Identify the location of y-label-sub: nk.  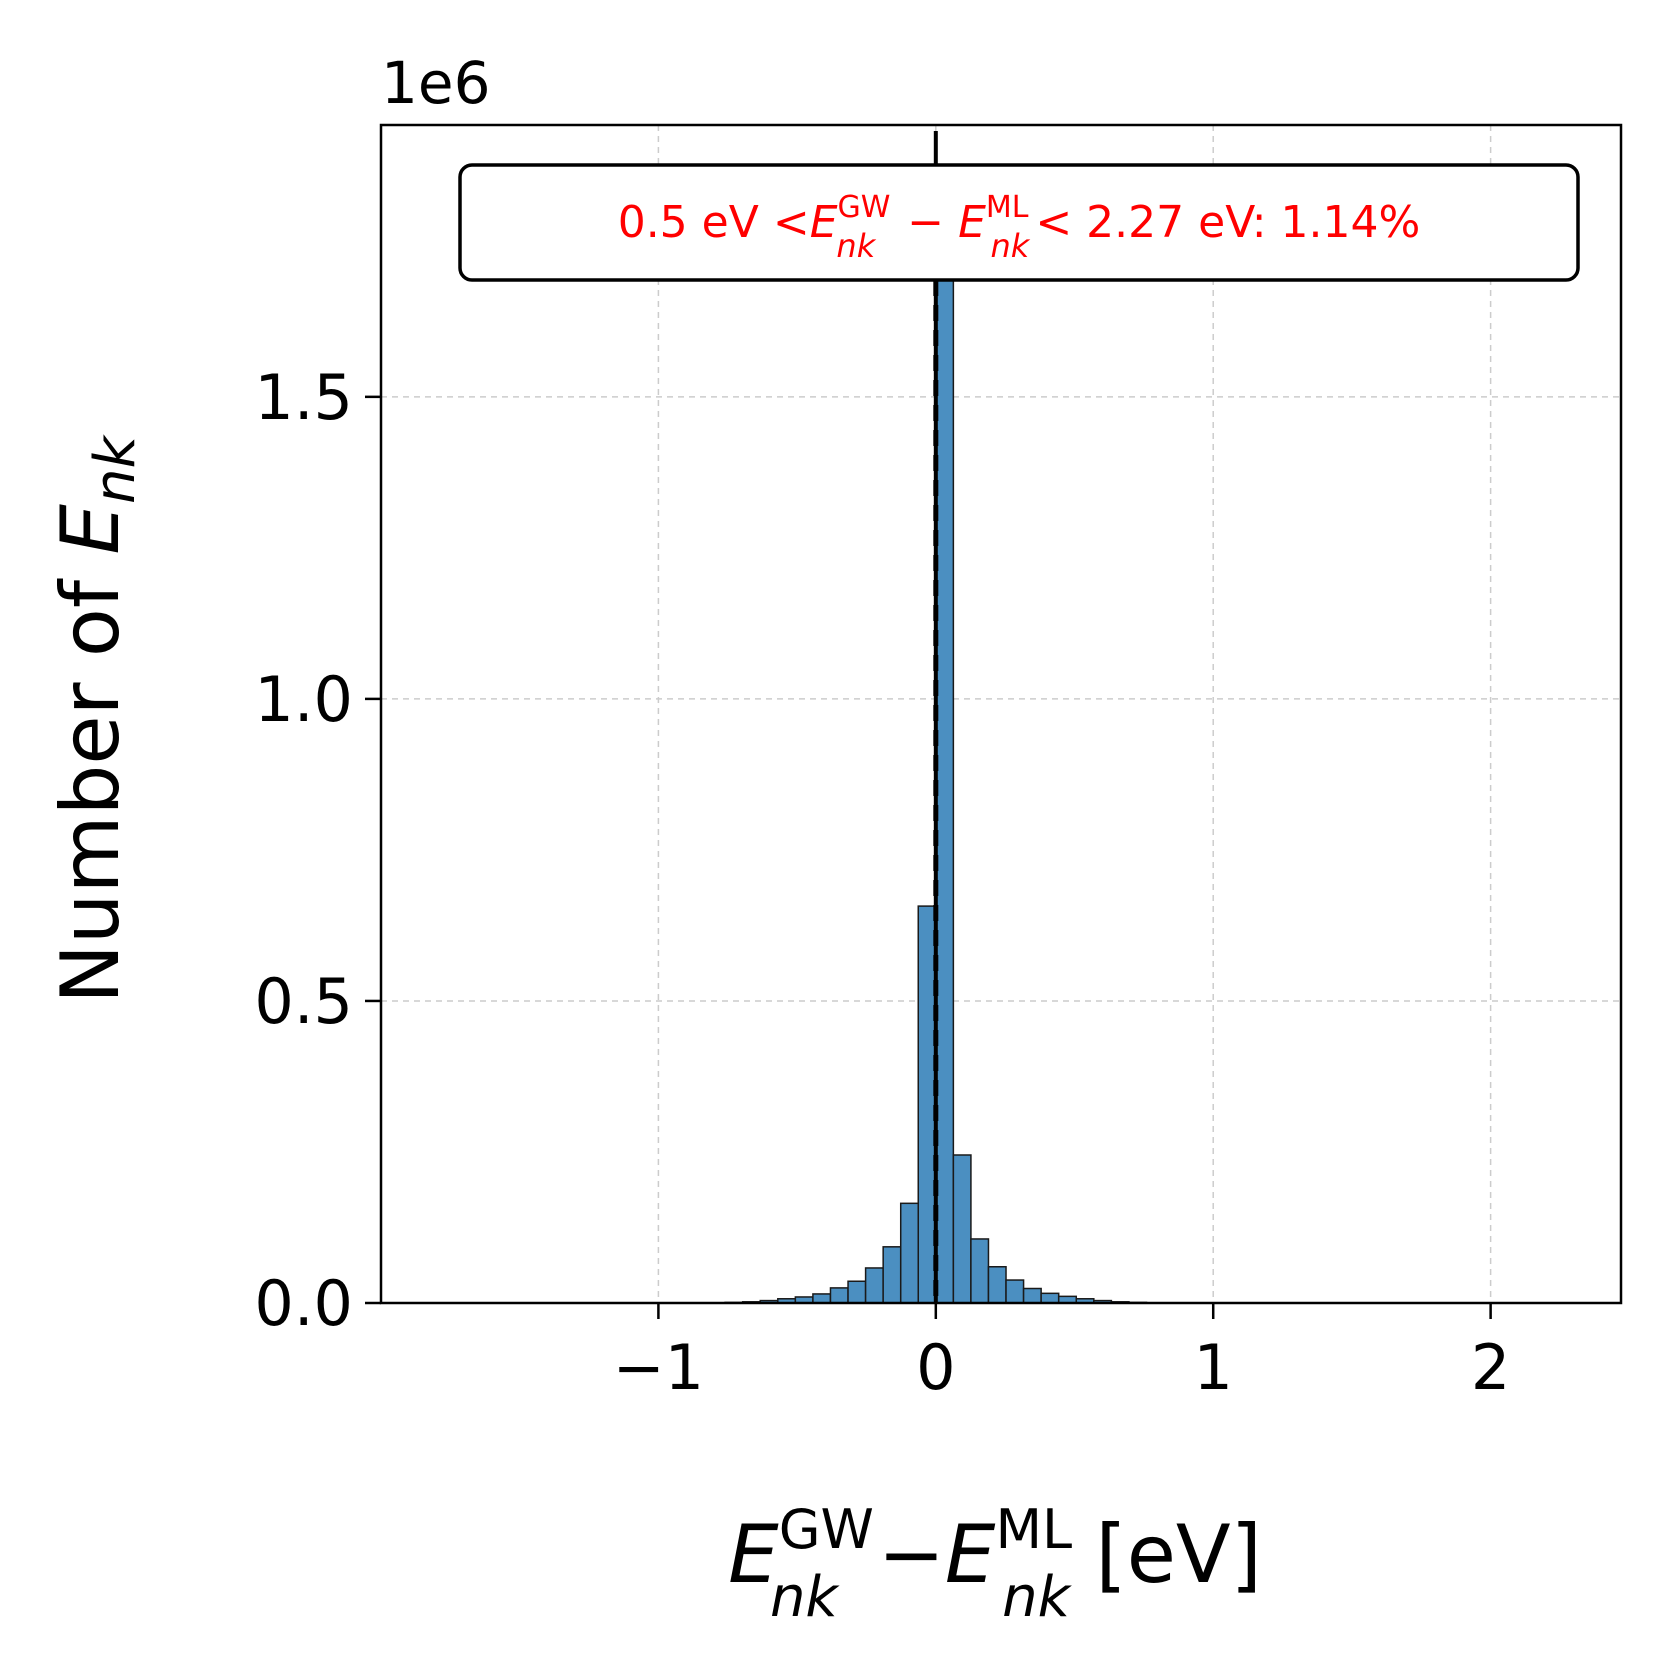
(115, 469).